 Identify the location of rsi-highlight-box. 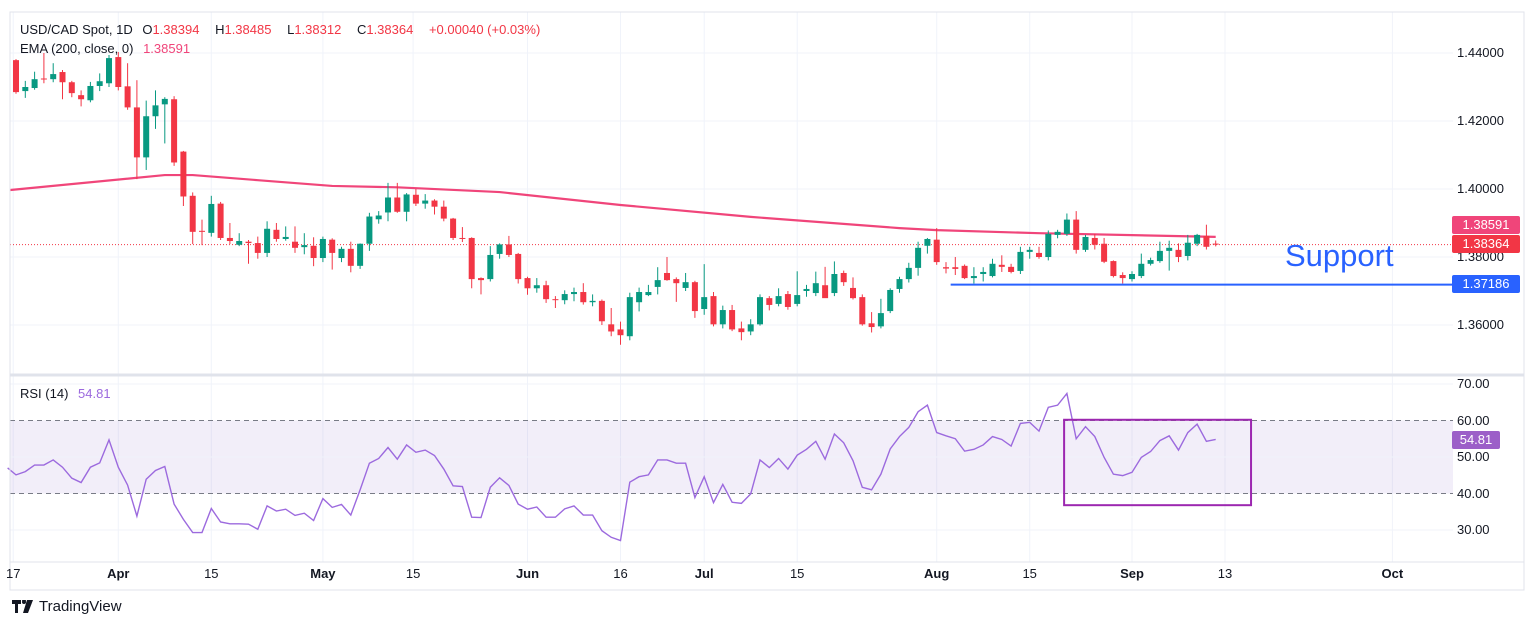
(1158, 462).